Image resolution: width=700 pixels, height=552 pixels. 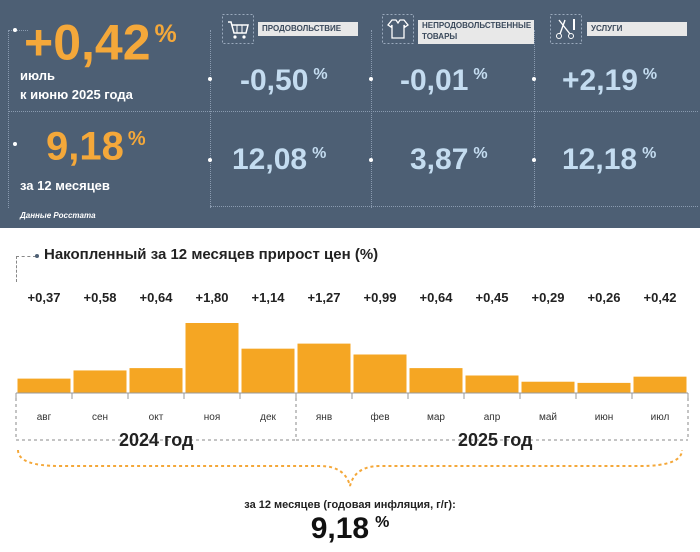 I want to click on monthly-change-value: +0,42%, so click(x=100, y=38).